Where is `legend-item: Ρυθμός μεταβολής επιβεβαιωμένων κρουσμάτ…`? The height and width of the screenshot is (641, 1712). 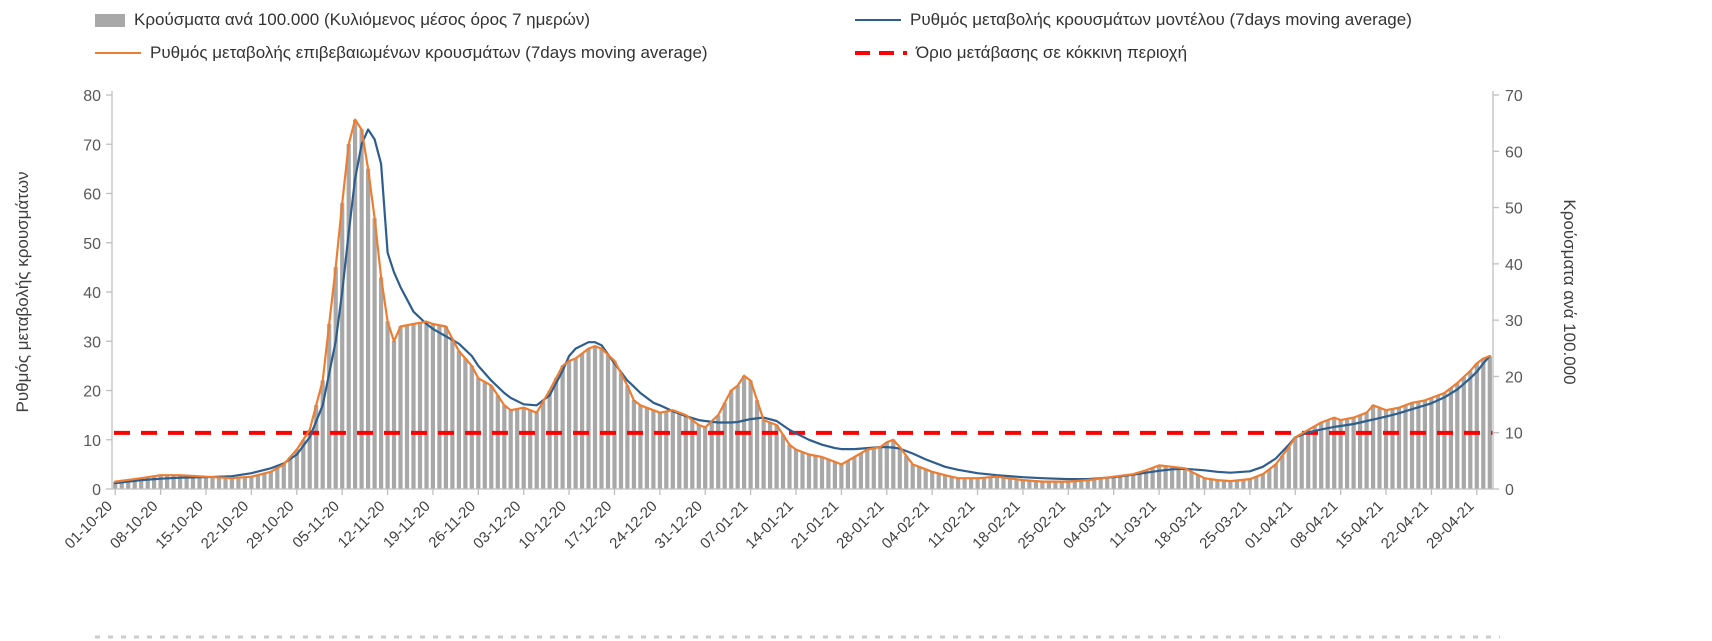 legend-item: Ρυθμός μεταβολής επιβεβαιωμένων κρουσμάτ… is located at coordinates (475, 53).